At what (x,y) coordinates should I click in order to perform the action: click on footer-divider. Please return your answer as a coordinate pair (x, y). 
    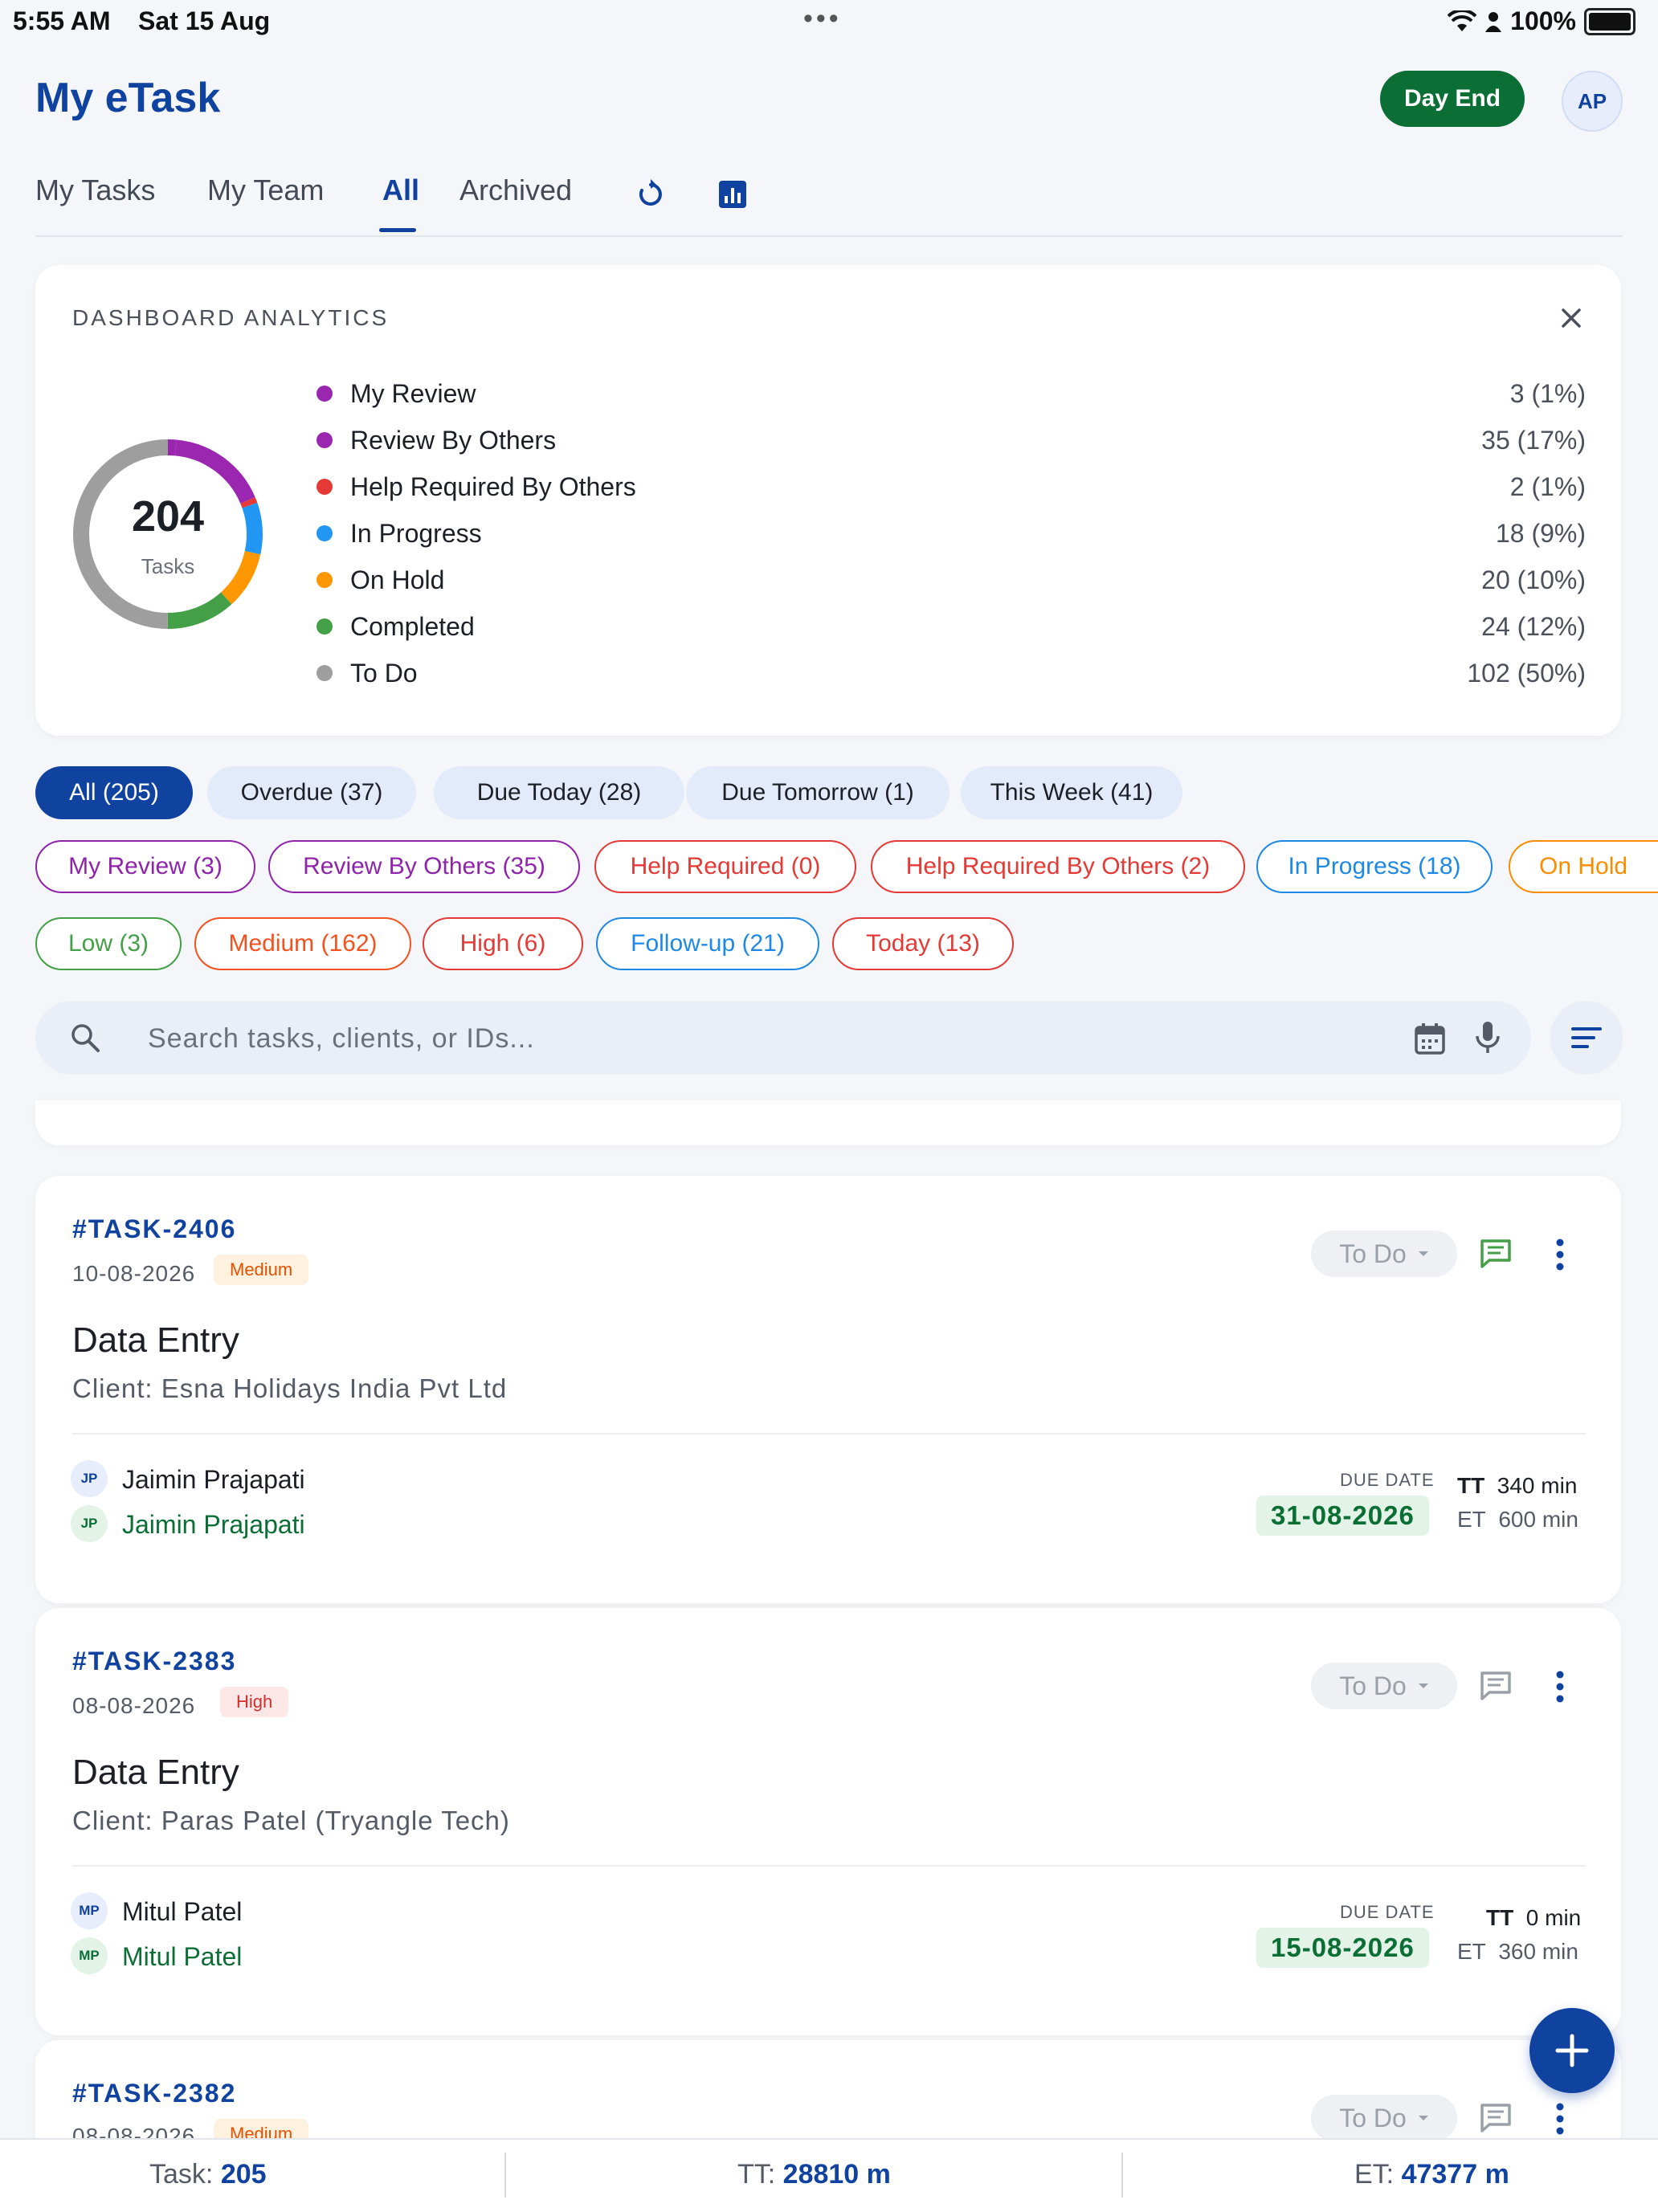
    Looking at the image, I should click on (505, 2175).